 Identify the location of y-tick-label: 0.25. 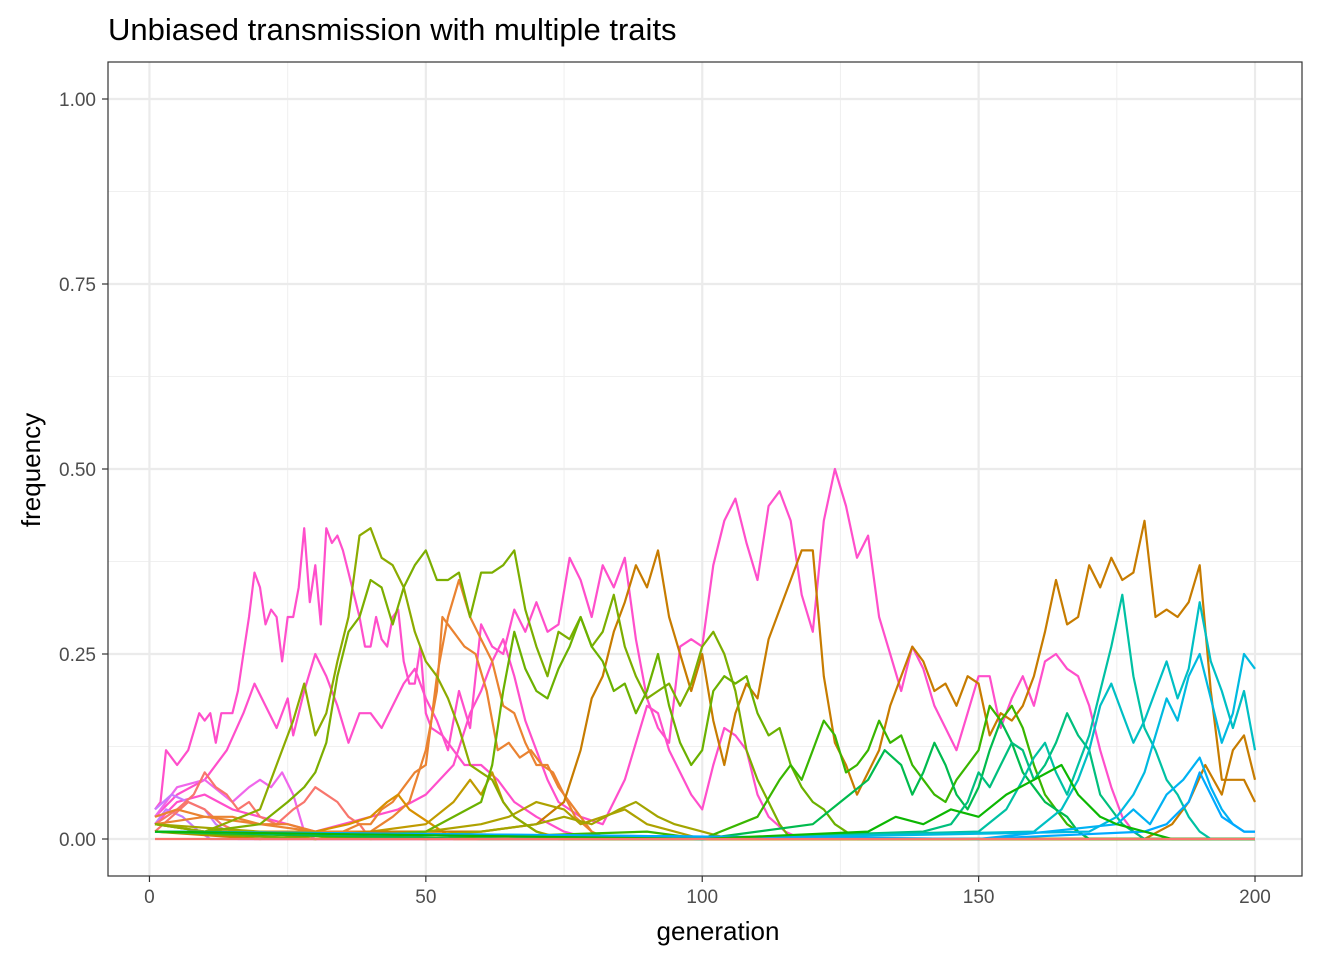
(77, 655).